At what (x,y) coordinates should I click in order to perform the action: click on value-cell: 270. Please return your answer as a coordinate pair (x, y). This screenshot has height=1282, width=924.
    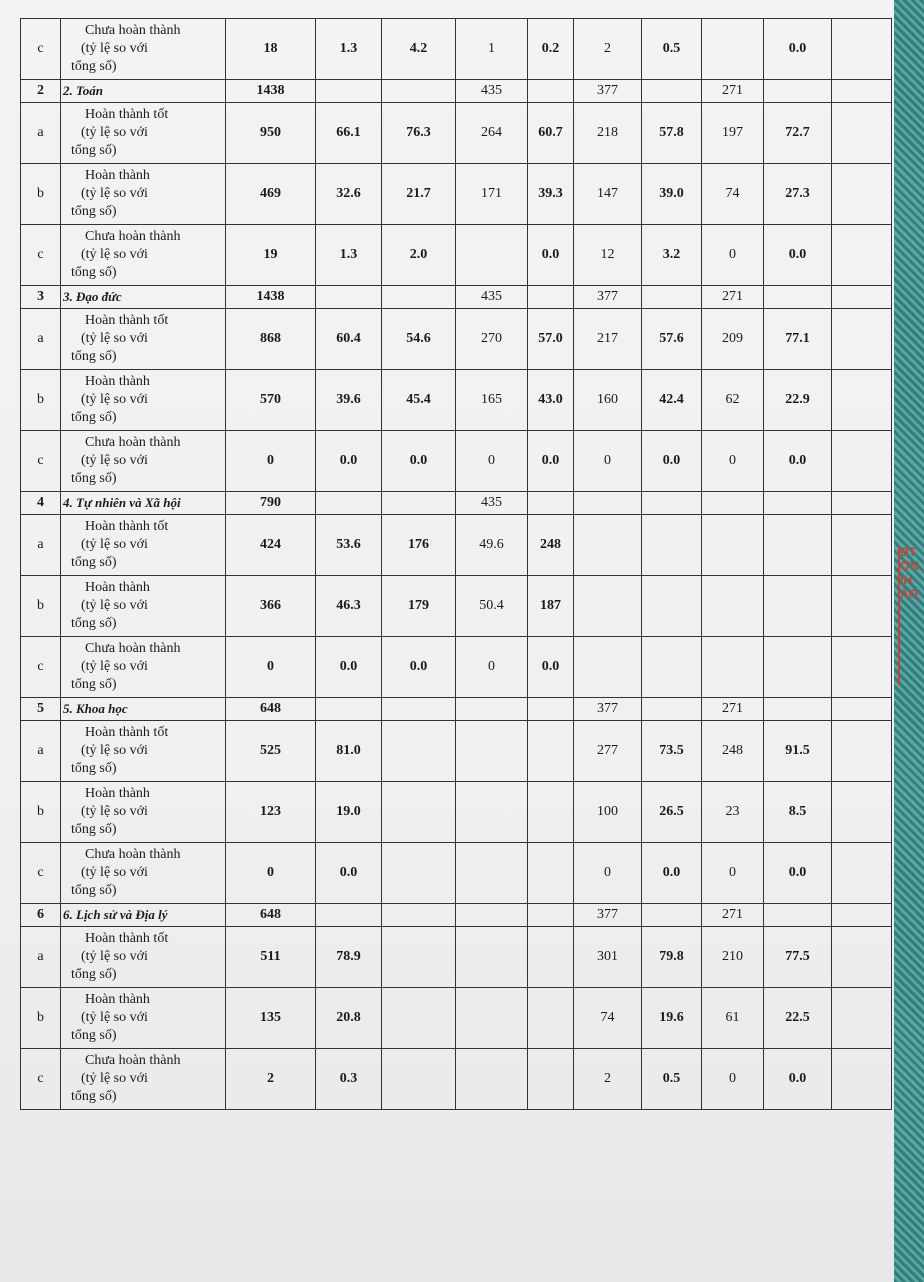
    Looking at the image, I should click on (491, 339).